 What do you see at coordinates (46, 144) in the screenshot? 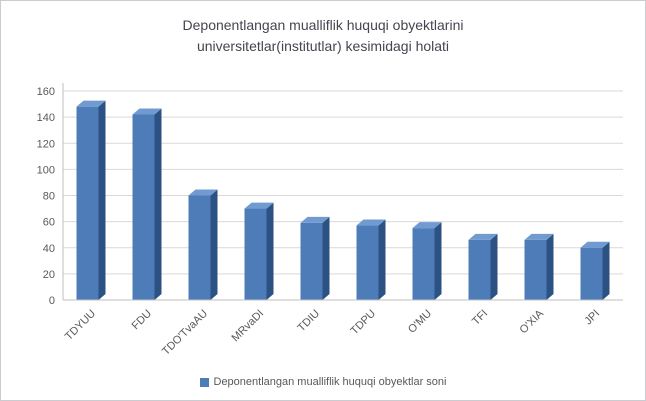
I see `y-tick-label: 120` at bounding box center [46, 144].